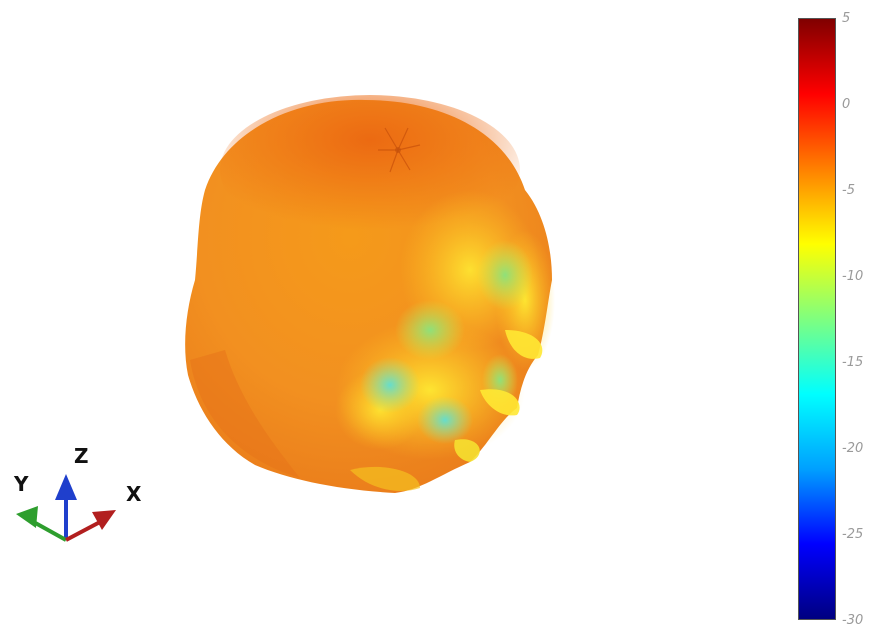 This screenshot has width=874, height=630. I want to click on colorbar-tick-label: -25, so click(853, 534).